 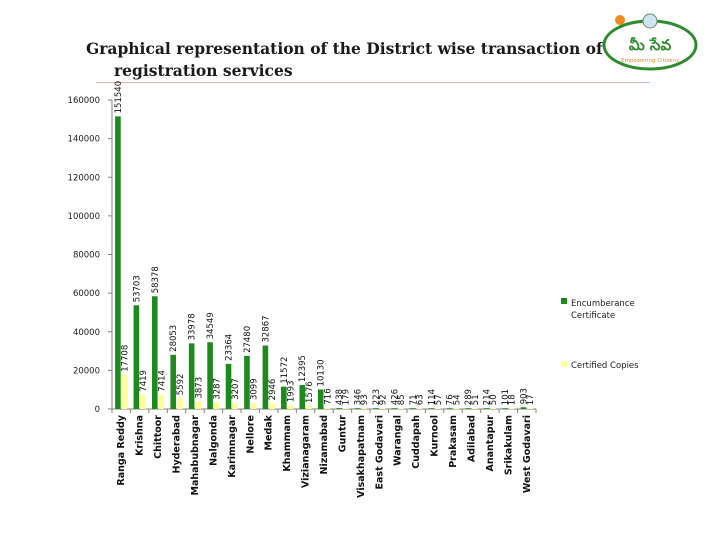 I want to click on label-certified-1: 7419, so click(x=144, y=381).